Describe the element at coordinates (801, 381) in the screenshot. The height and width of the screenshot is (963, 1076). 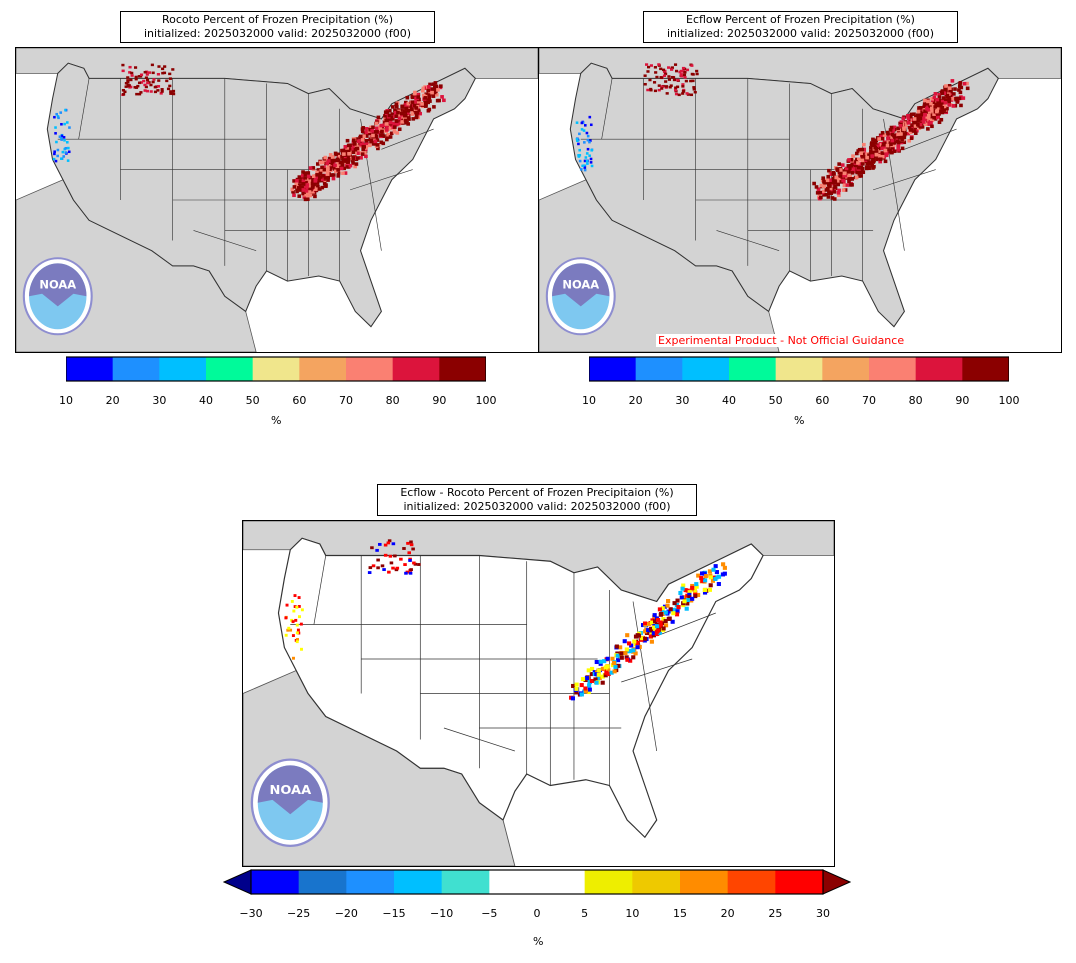
I see `panel2-colorbar: 10 20 30 40 50 60 70 80 90 100` at that location.